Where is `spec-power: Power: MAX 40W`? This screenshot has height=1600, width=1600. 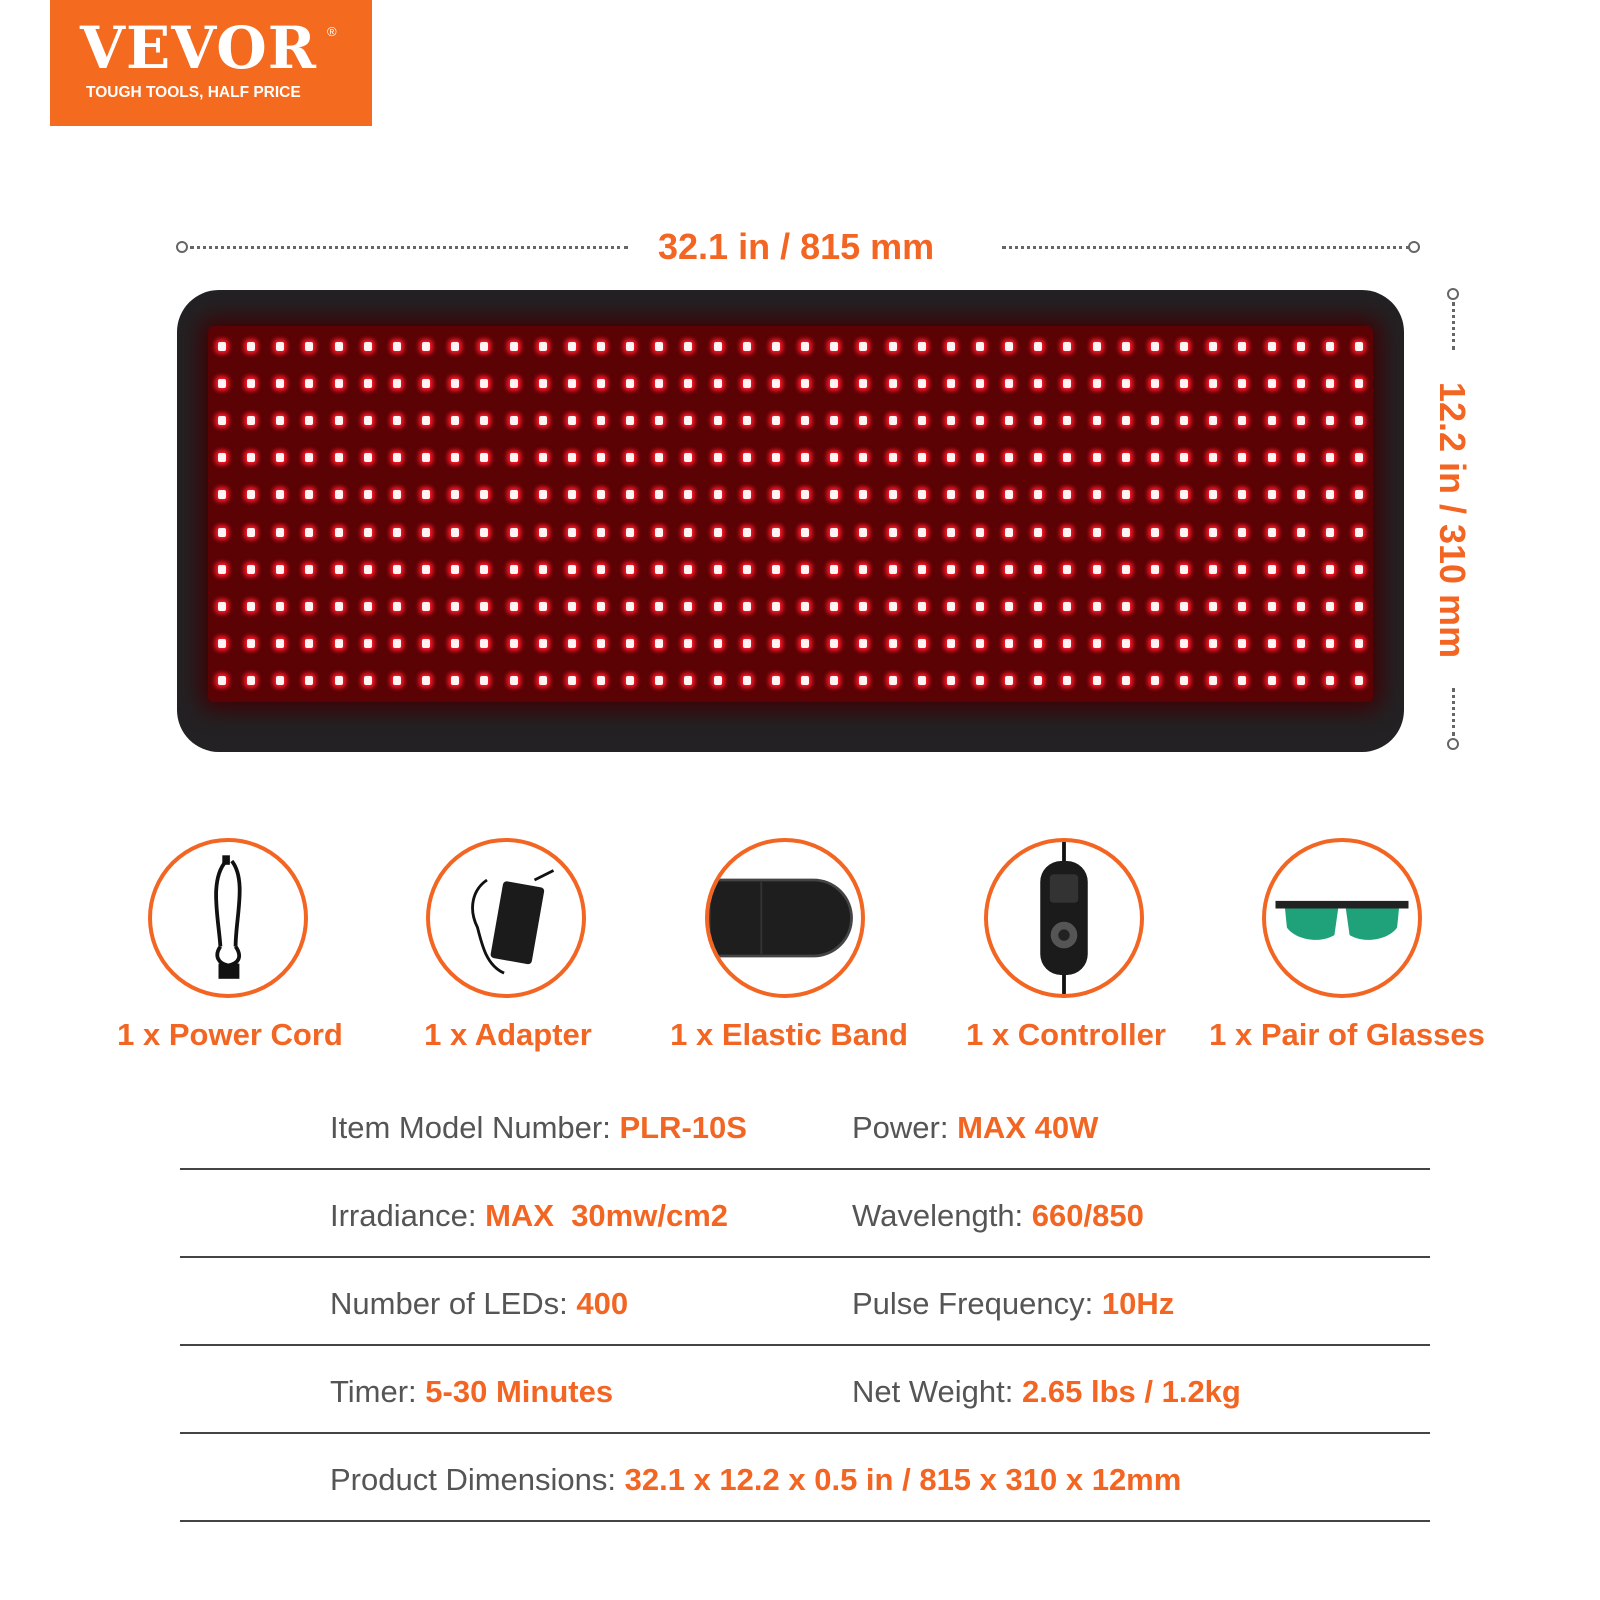
spec-power: Power: MAX 40W is located at coordinates (975, 1128).